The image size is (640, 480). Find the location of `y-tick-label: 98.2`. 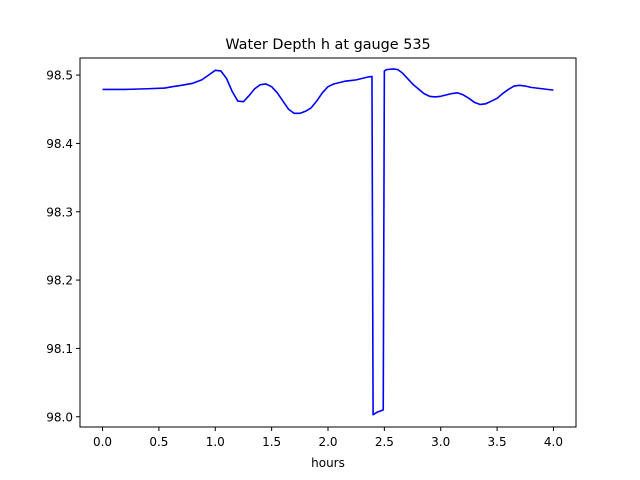

y-tick-label: 98.2 is located at coordinates (59, 281).